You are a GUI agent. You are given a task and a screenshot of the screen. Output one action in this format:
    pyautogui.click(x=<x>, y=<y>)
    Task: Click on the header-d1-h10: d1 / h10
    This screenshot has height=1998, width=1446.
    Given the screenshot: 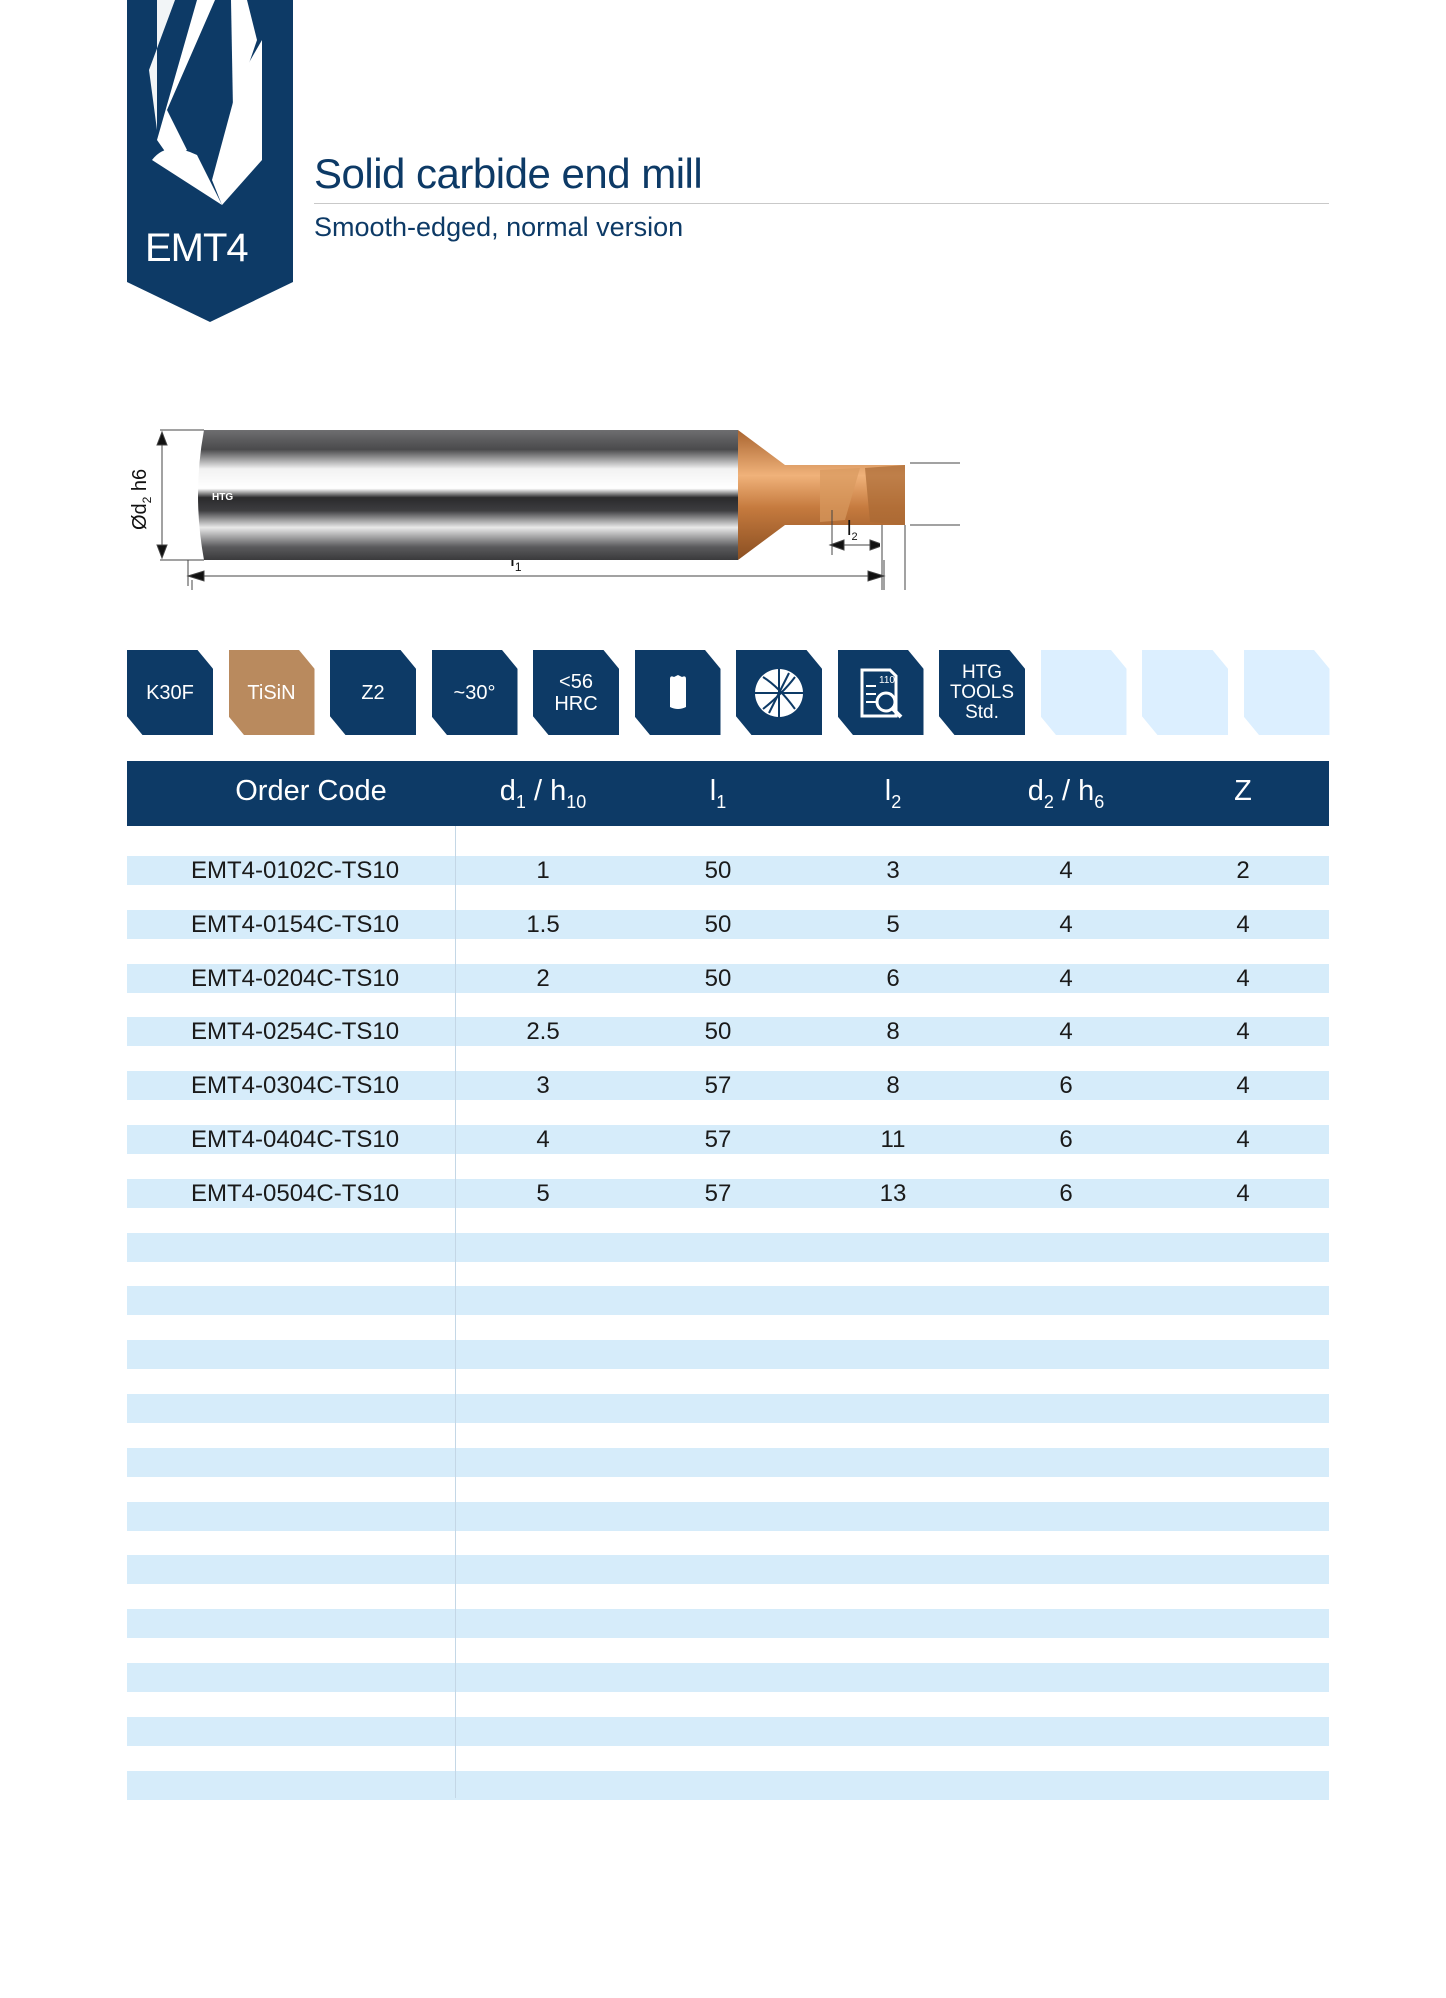 What is the action you would take?
    pyautogui.click(x=543, y=793)
    